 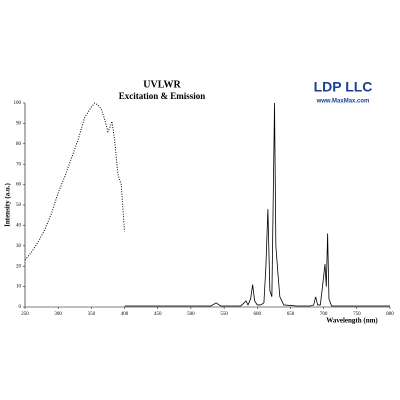 I want to click on logo-url: www.MaxMax.com, so click(x=343, y=102).